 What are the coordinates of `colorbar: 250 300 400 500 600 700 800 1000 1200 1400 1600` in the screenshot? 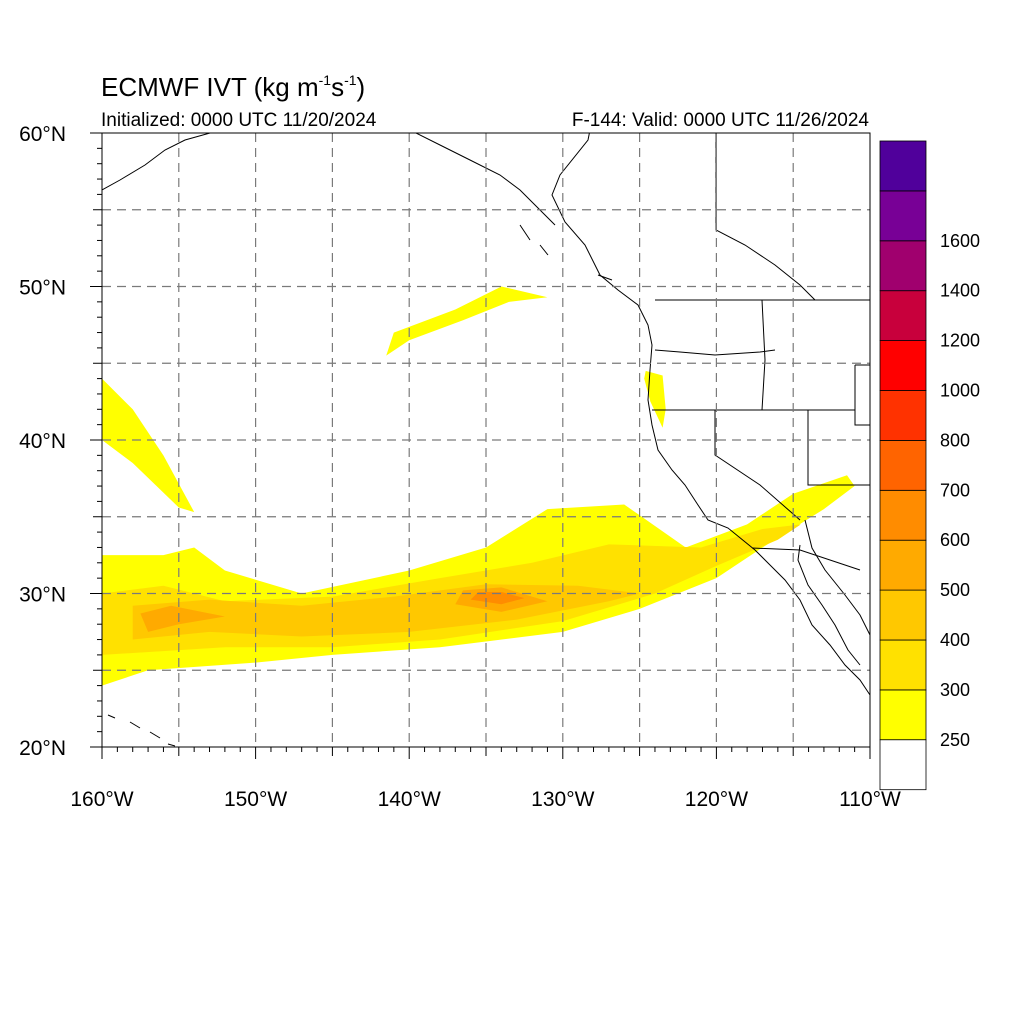 It's located at (929, 465).